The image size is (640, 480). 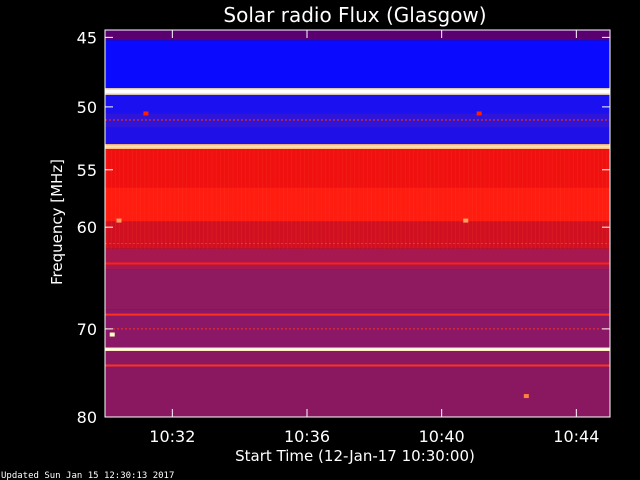 I want to click on update-timestamp: Updated Sun Jan 15 12:30:13 2017, so click(x=87, y=475).